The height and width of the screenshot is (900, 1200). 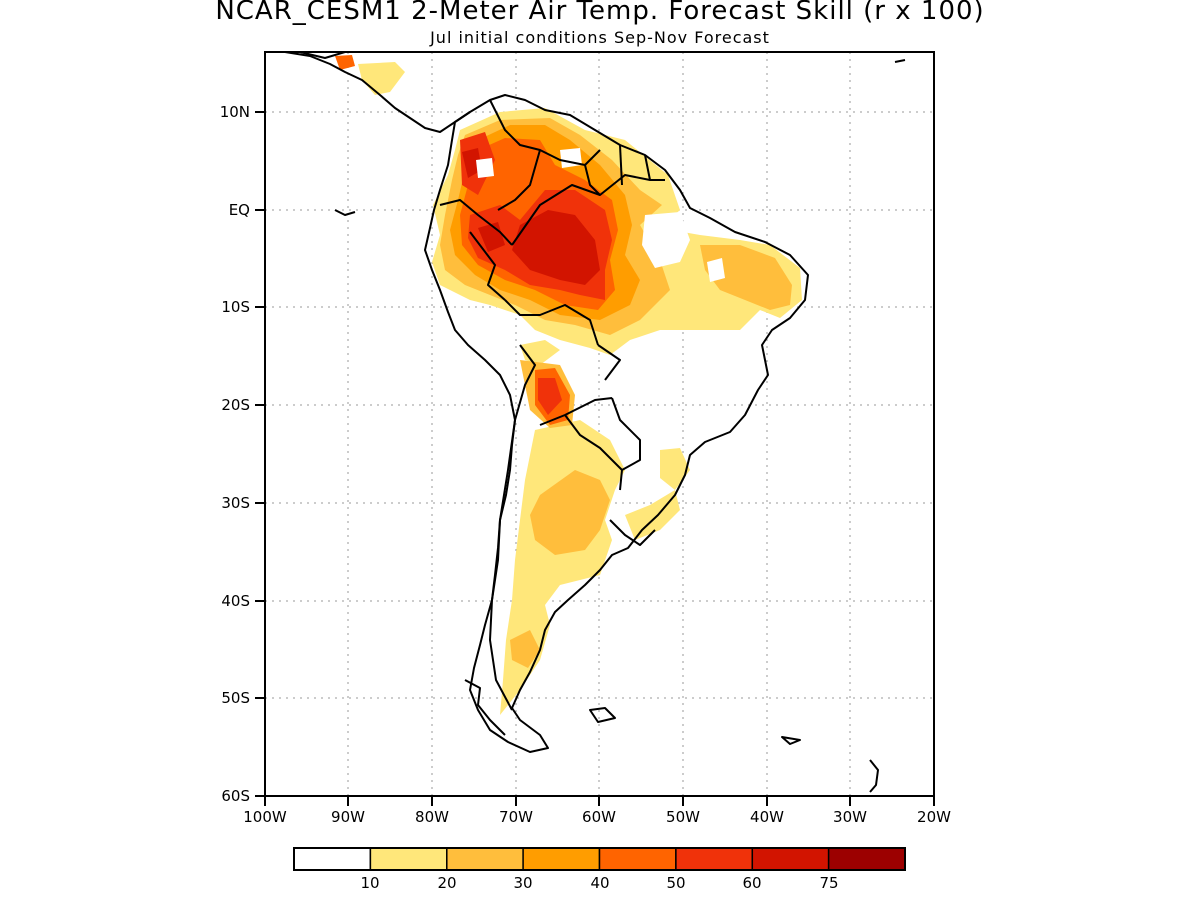 I want to click on legend-label: 20, so click(x=446, y=883).